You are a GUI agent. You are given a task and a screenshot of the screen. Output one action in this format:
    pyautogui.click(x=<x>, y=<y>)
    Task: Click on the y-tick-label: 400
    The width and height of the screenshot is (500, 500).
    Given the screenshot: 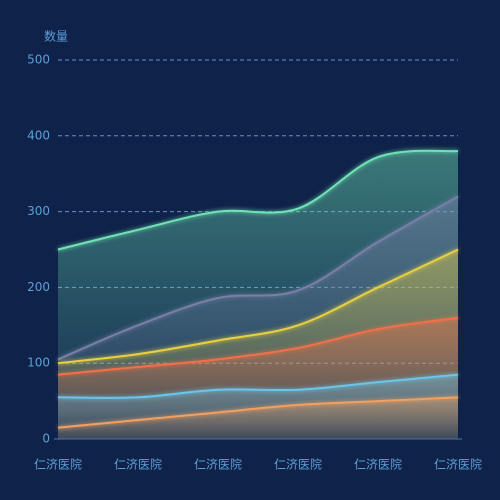 What is the action you would take?
    pyautogui.click(x=38, y=135)
    